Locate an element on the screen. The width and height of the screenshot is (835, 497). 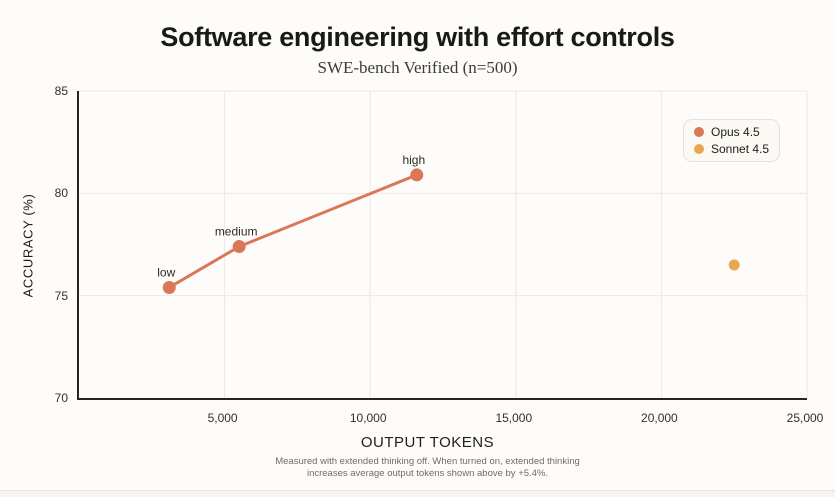
y-tick-label: 75 is located at coordinates (61, 295).